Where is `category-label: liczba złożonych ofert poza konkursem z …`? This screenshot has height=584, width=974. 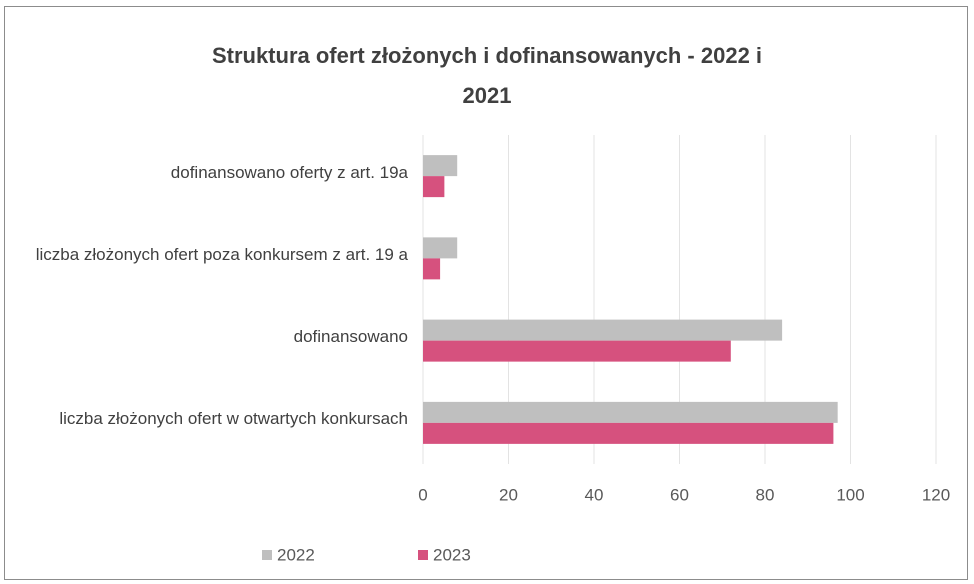 category-label: liczba złożonych ofert poza konkursem z … is located at coordinates (221, 254).